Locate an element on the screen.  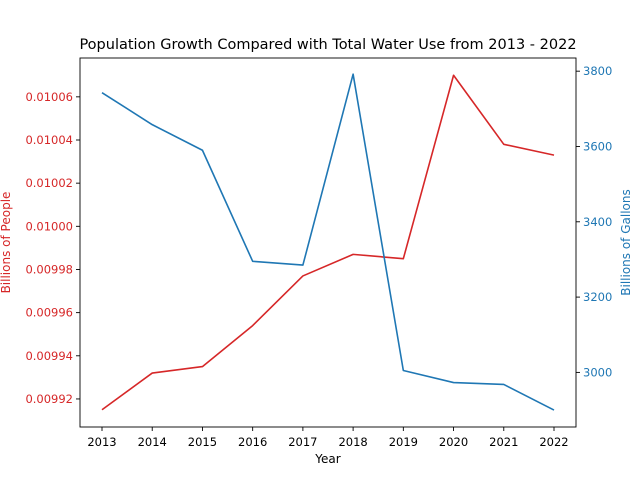
y-left-tick-label-7: 0.01006 is located at coordinates (49, 97).